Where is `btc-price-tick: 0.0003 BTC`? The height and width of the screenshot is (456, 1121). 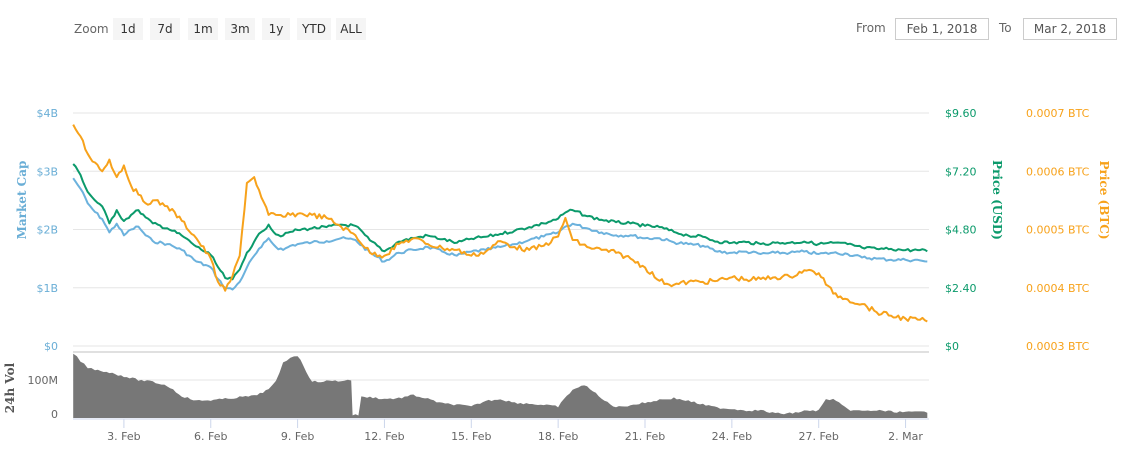 btc-price-tick: 0.0003 BTC is located at coordinates (1058, 346).